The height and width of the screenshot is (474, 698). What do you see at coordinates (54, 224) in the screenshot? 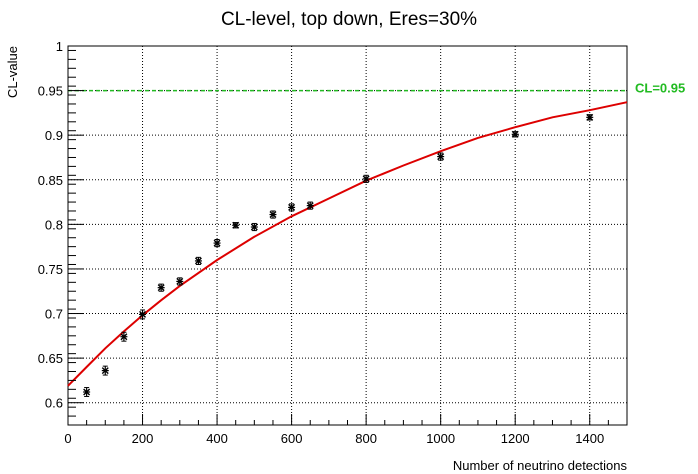
I see `y-tick-label: 0.8` at bounding box center [54, 224].